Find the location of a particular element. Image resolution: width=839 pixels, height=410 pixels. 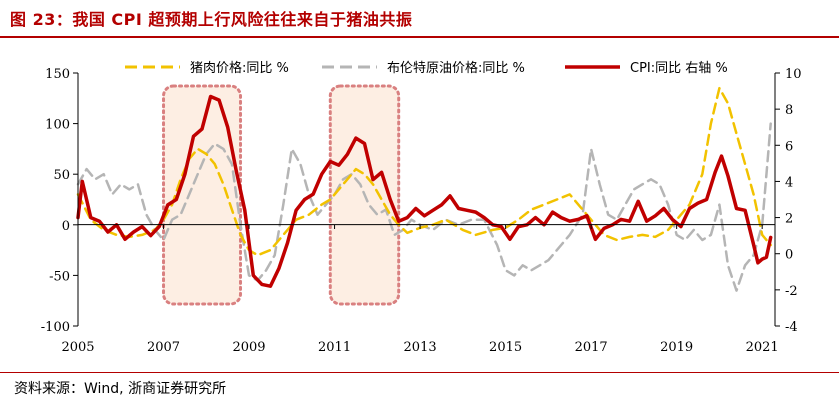

y-right-tick-label: -4 is located at coordinates (791, 327).